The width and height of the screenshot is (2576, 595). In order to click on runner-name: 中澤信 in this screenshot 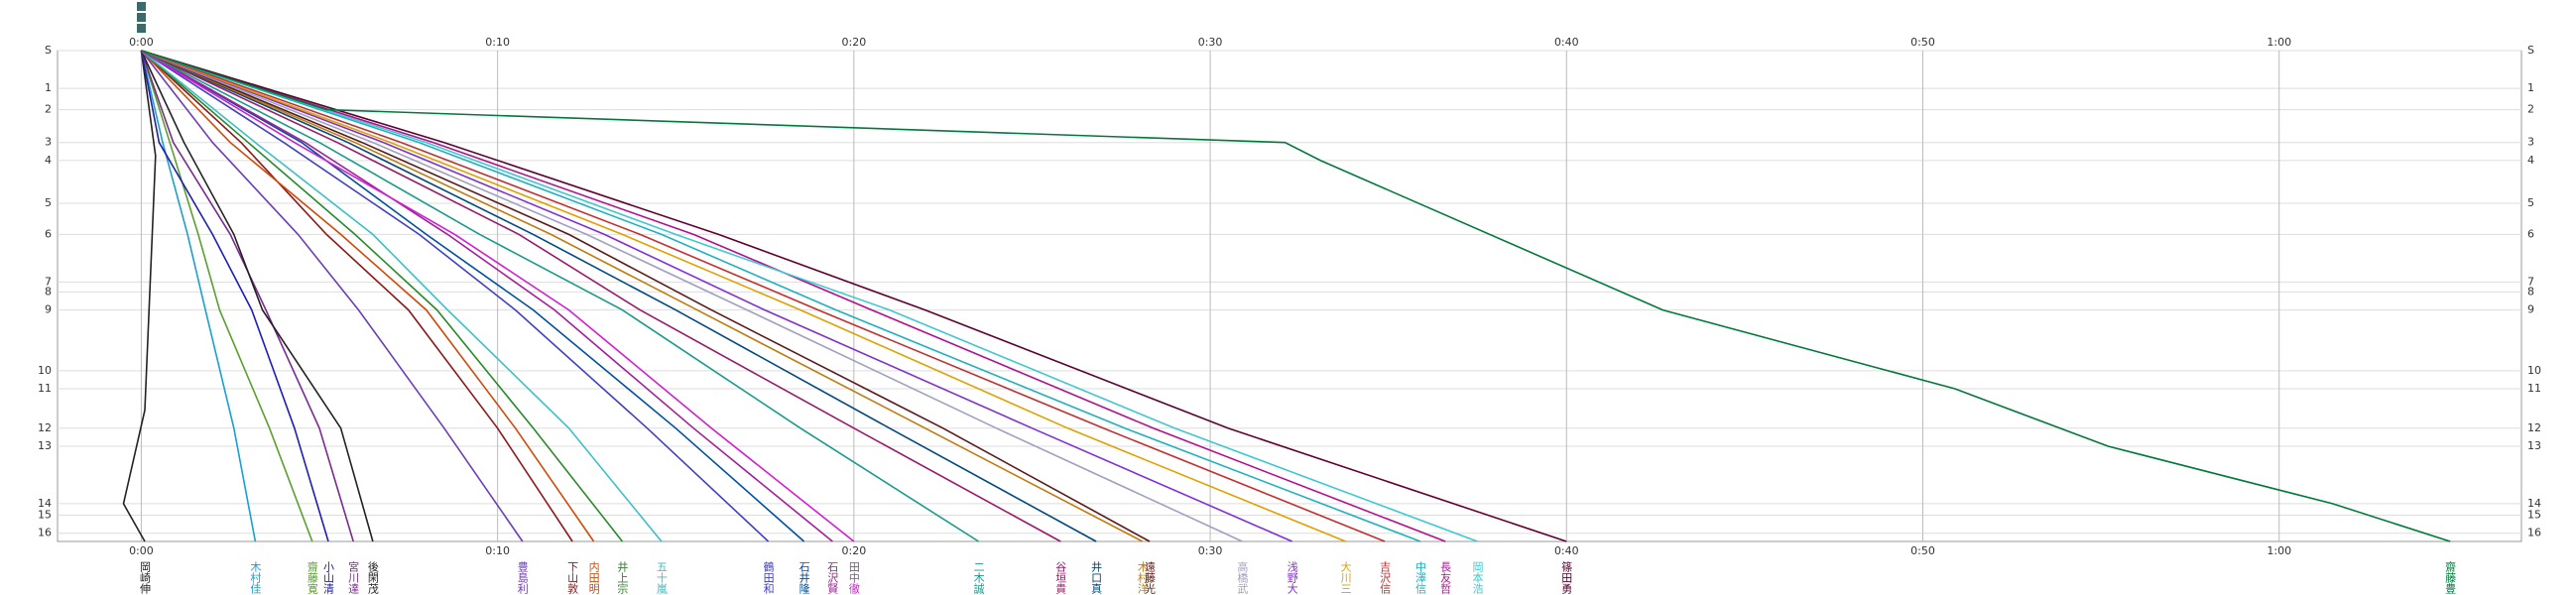, I will do `click(1420, 578)`.